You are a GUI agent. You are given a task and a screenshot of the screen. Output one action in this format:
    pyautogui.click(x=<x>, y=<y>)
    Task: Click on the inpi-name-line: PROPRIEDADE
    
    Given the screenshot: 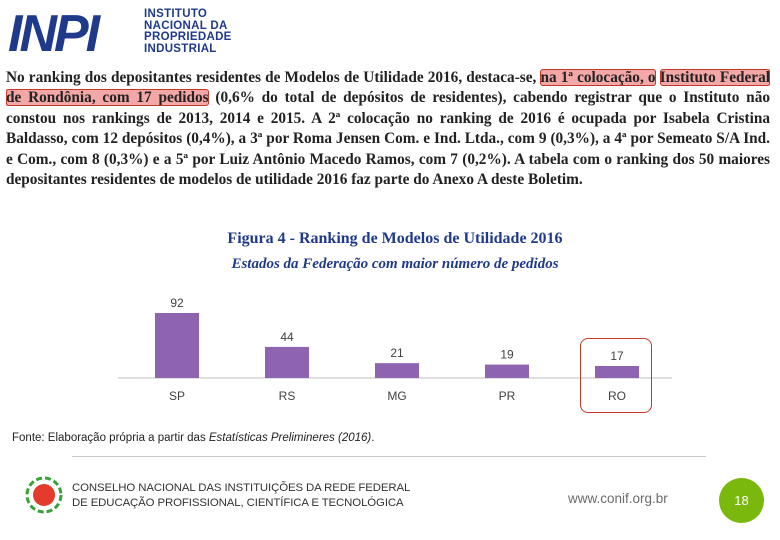 What is the action you would take?
    pyautogui.click(x=188, y=37)
    